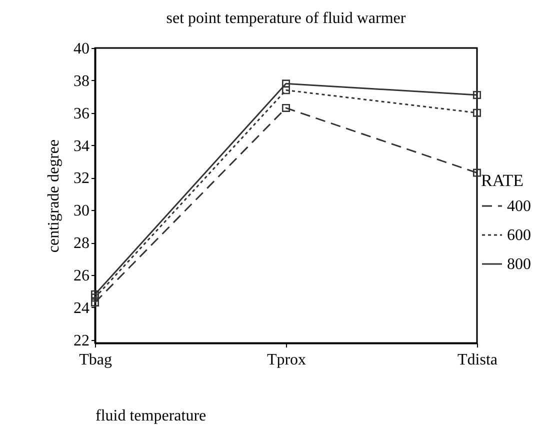 The height and width of the screenshot is (425, 551). I want to click on x-tick-label: Tdista, so click(478, 360).